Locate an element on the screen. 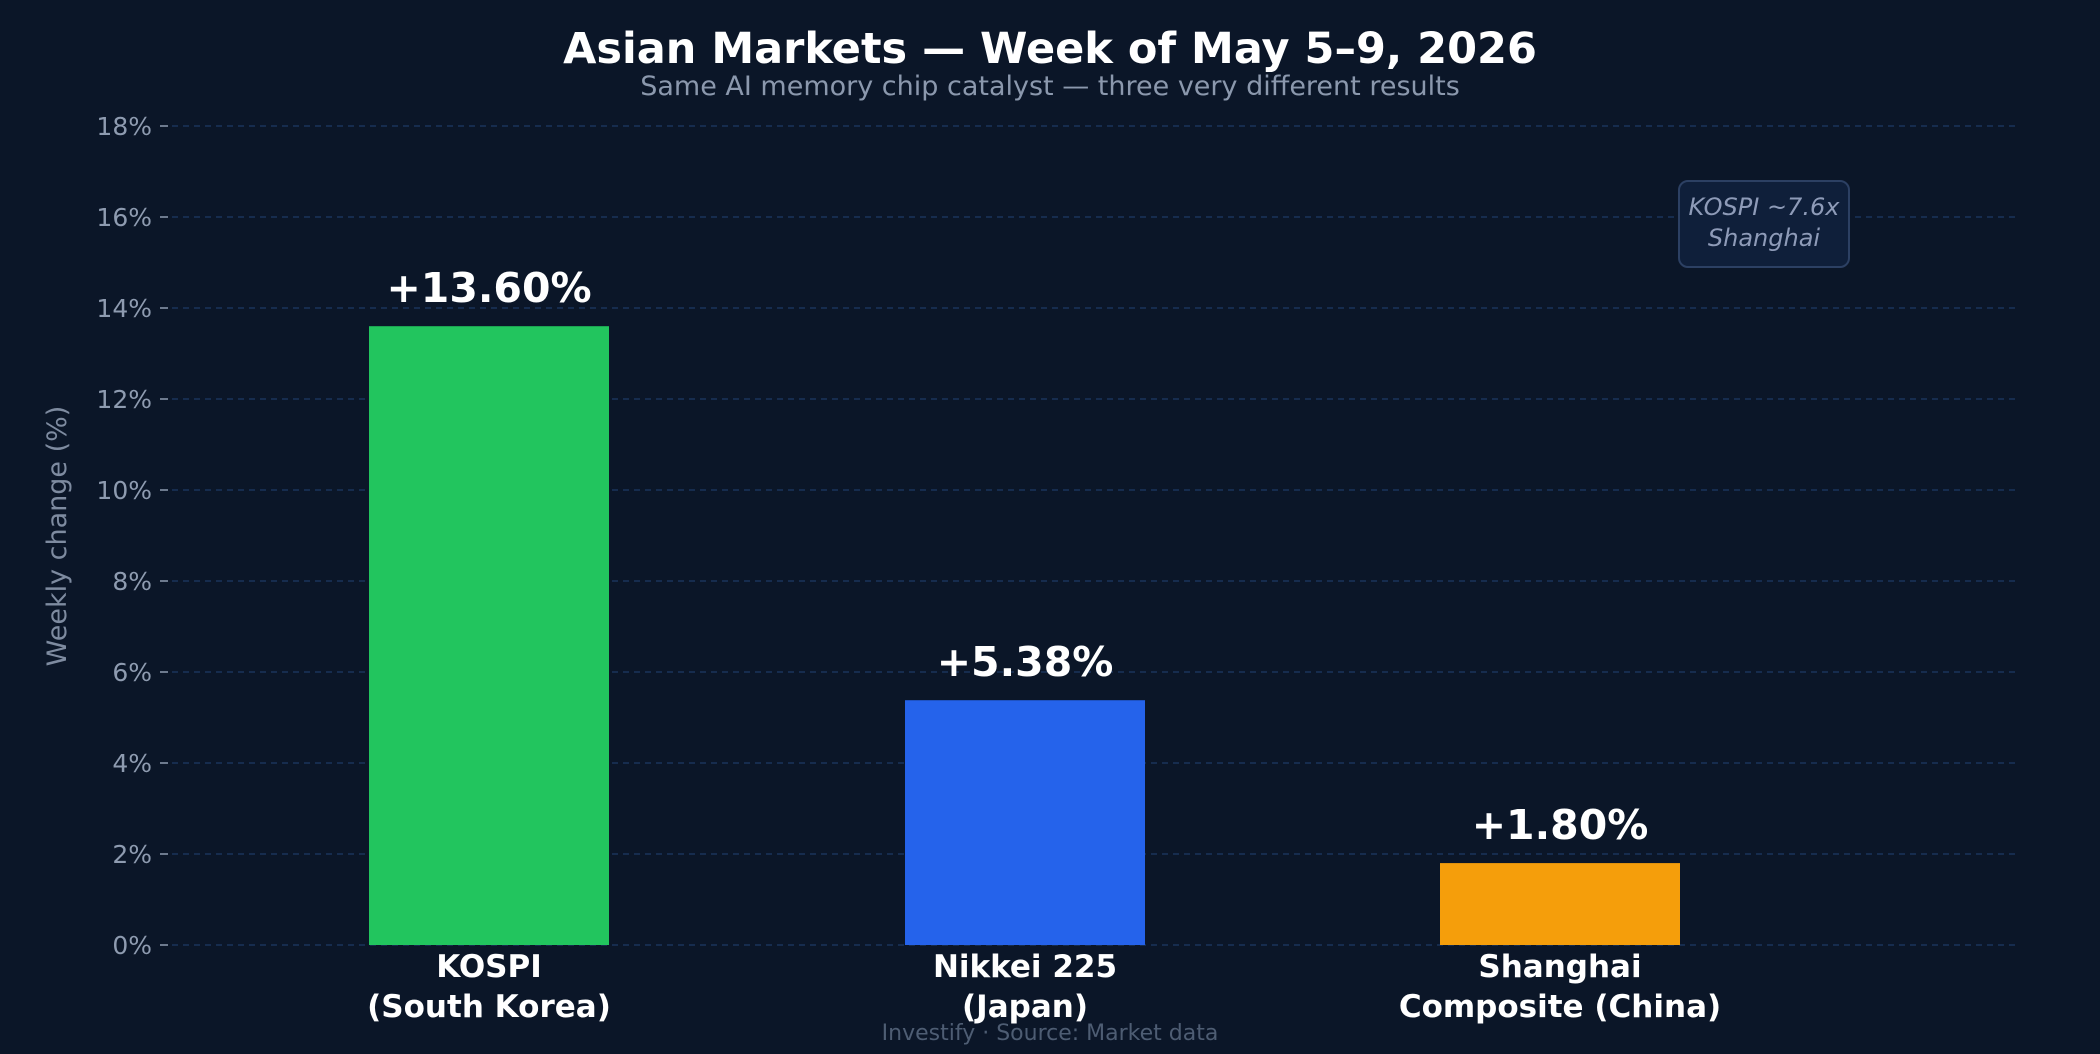 This screenshot has width=2100, height=1054. ratio-annotation: KOSPI ~7.6x Shanghai is located at coordinates (1764, 224).